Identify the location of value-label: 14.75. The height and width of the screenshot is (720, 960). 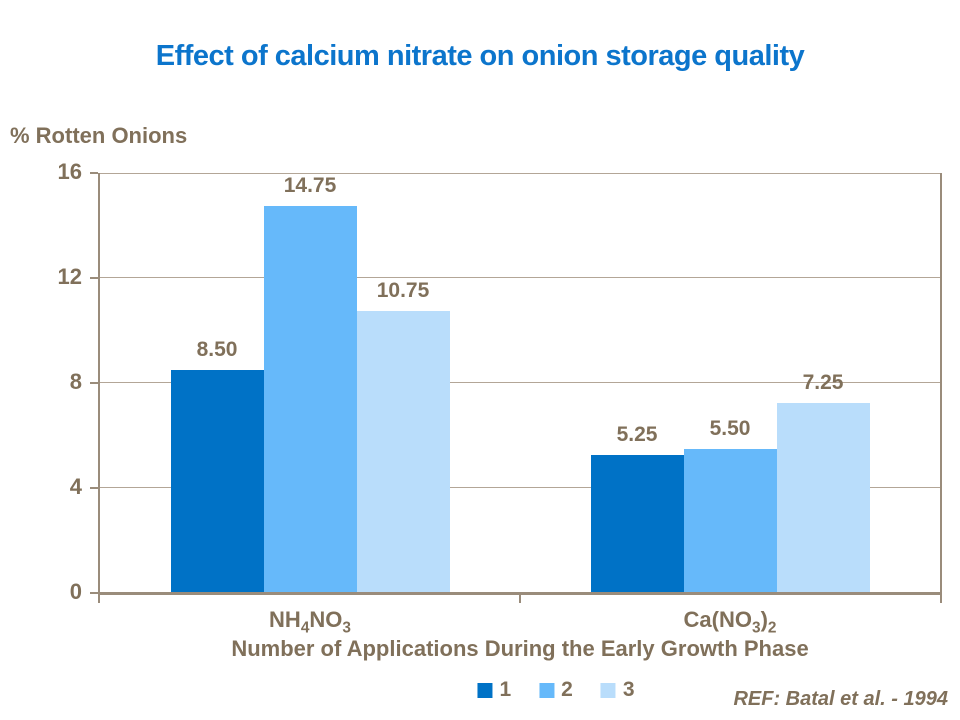
(310, 185).